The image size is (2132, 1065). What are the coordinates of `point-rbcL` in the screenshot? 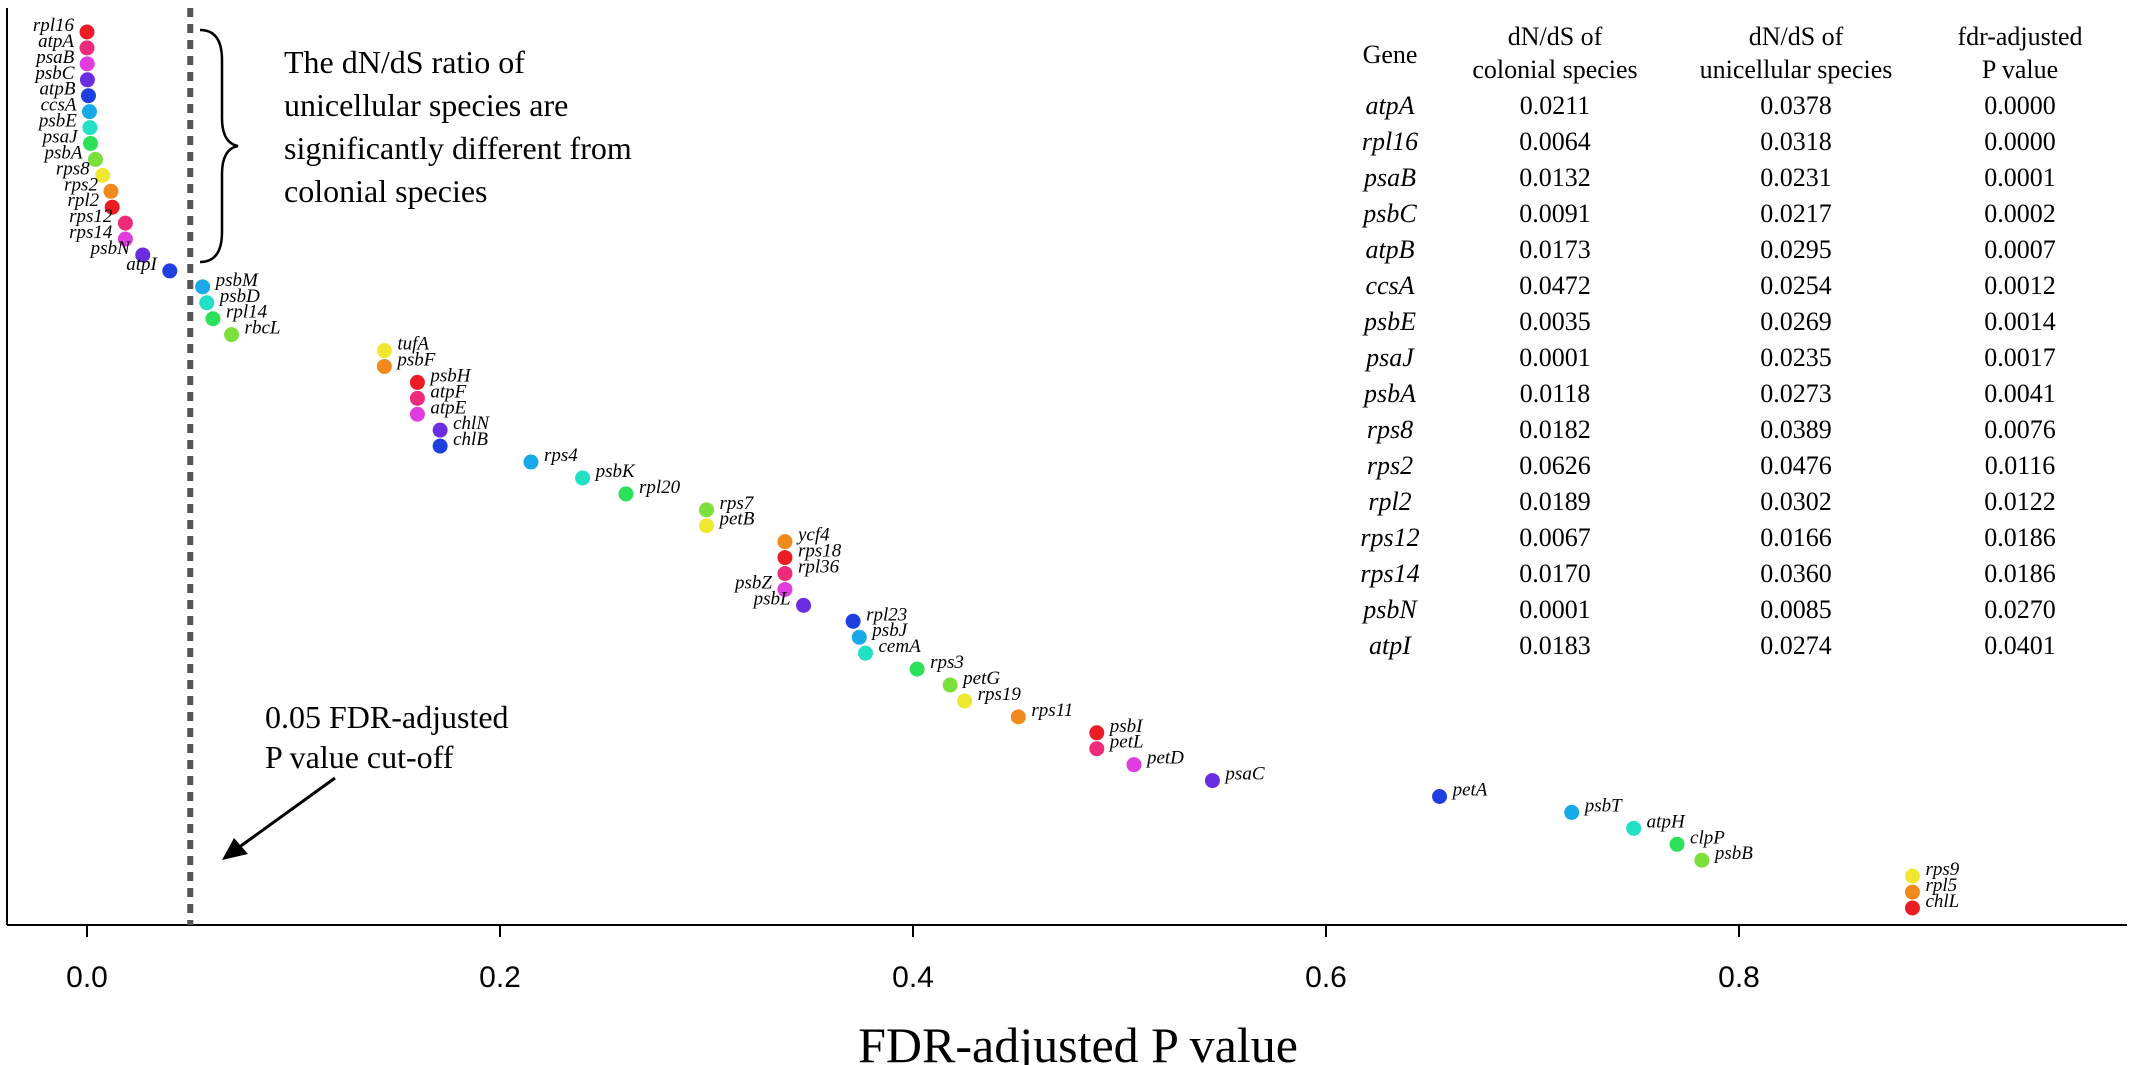 It's located at (232, 335).